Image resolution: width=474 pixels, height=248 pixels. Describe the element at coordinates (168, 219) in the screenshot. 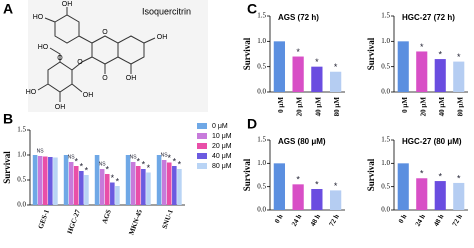

I see `x-tick-label: SNU-1` at that location.